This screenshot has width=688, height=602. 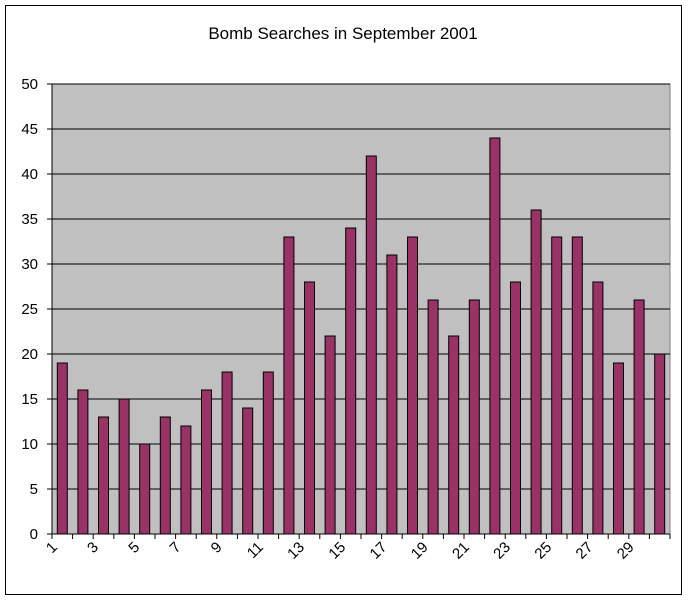 I want to click on x-tick-label: 21, so click(x=461, y=551).